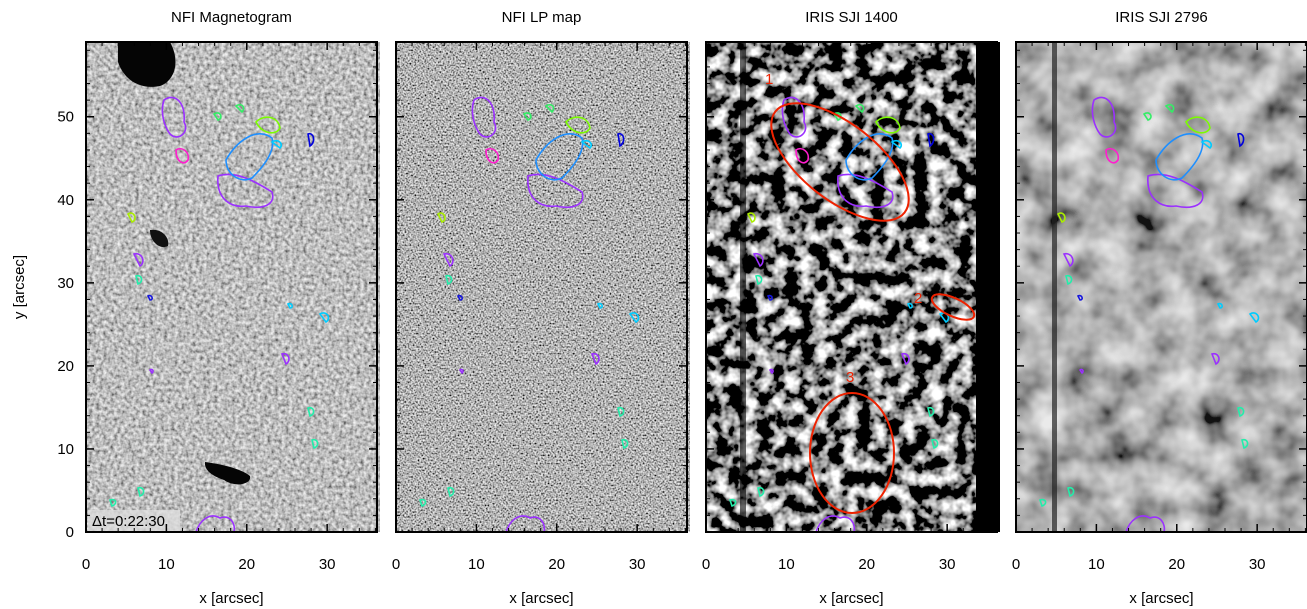 This screenshot has width=1307, height=609. What do you see at coordinates (65, 366) in the screenshot?
I see `y-tick-label: 20` at bounding box center [65, 366].